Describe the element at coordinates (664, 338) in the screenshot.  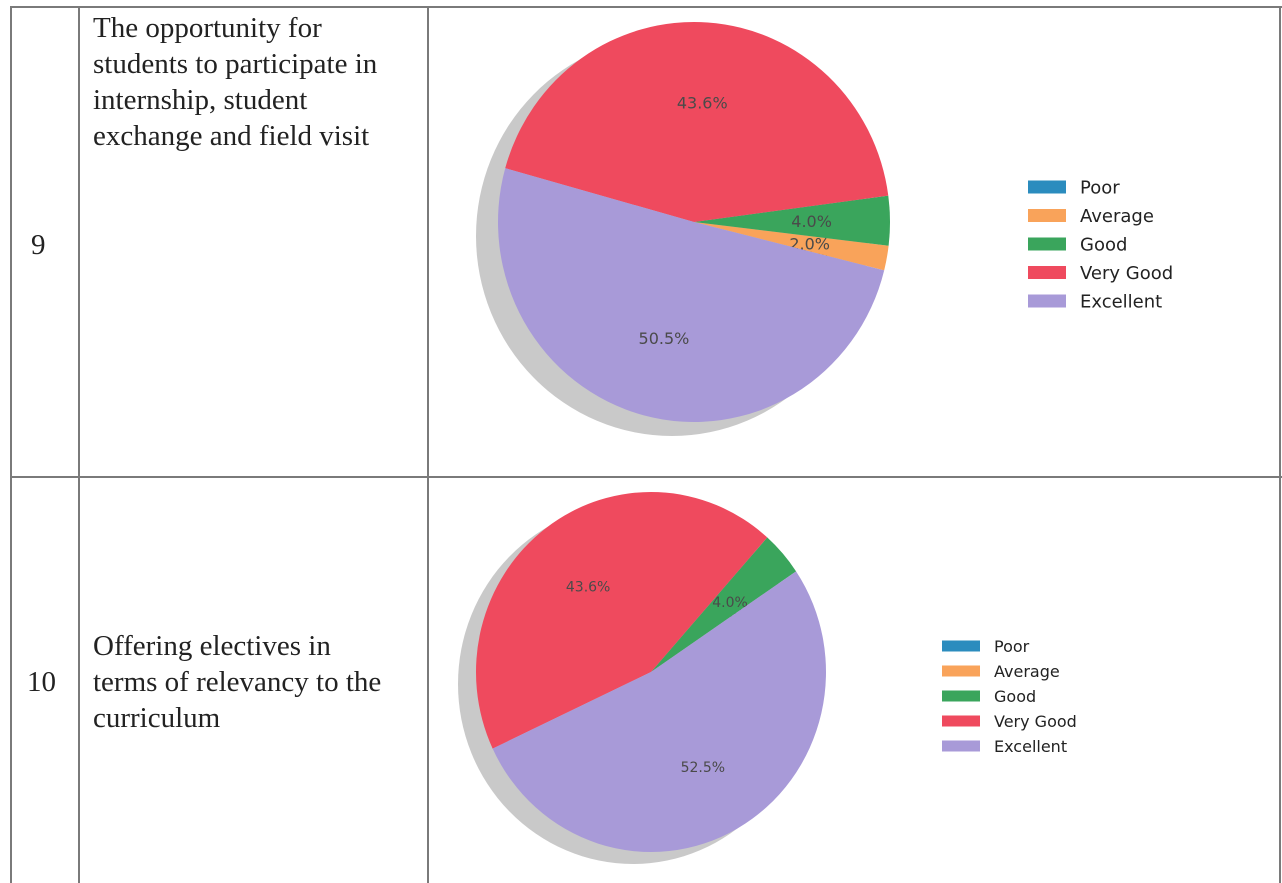
I see `pie-percent-label: 50.5%` at that location.